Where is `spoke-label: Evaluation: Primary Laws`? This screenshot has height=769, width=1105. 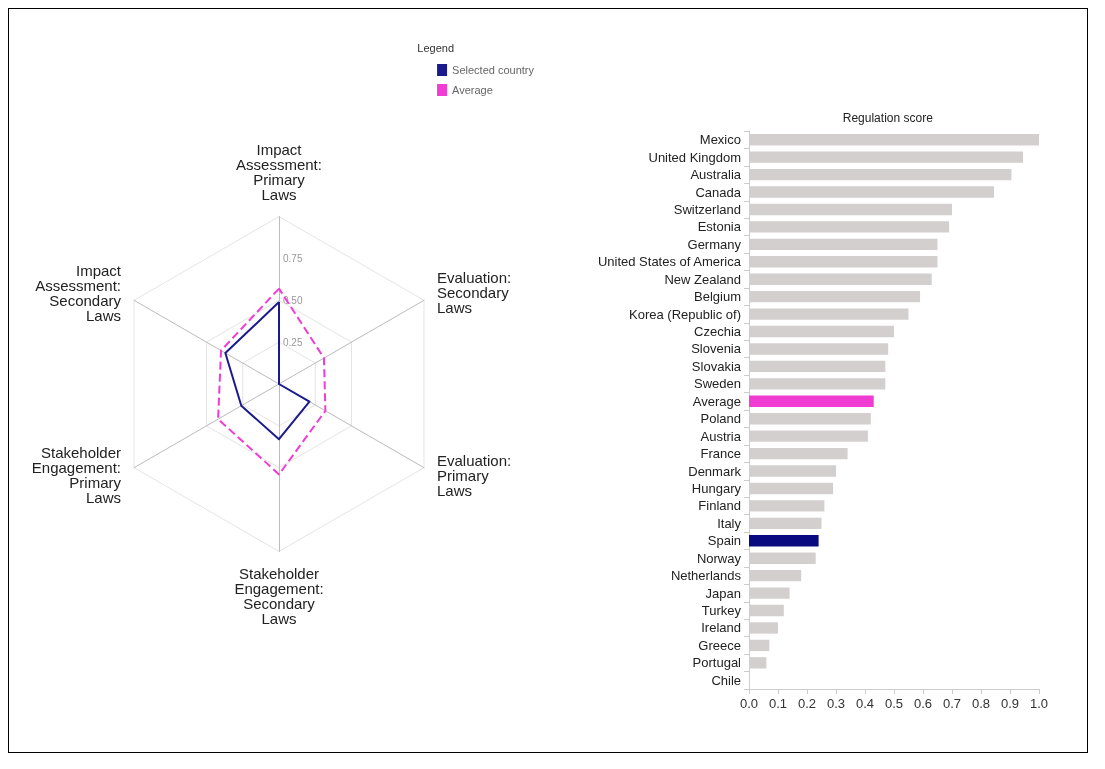 spoke-label: Evaluation: Primary Laws is located at coordinates (474, 475).